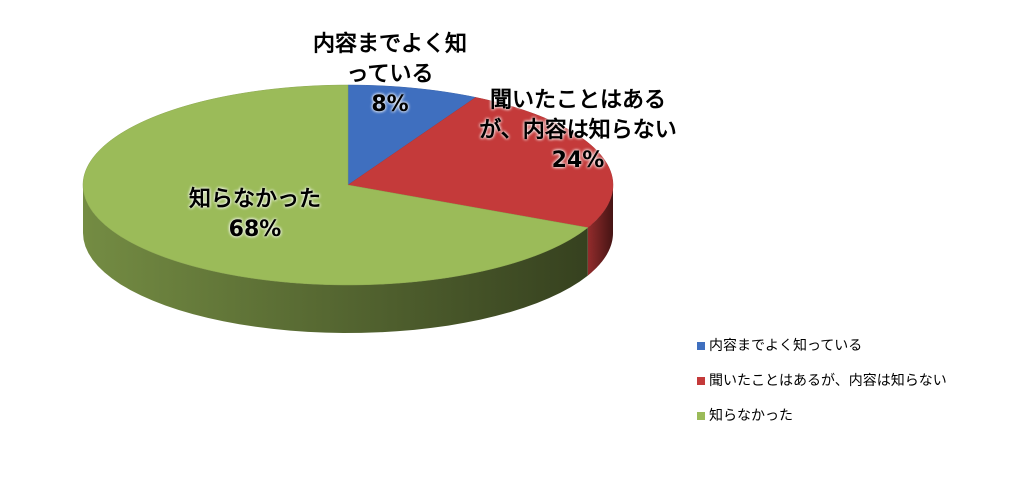 The width and height of the screenshot is (1024, 495). What do you see at coordinates (389, 59) in the screenshot?
I see `data-label-category: 内容までよく知っている` at bounding box center [389, 59].